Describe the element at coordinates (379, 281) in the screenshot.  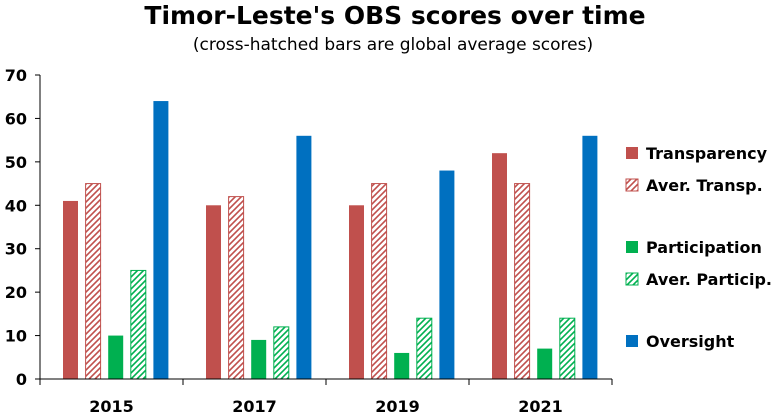
I see `bar-aver-transp-2019` at that location.